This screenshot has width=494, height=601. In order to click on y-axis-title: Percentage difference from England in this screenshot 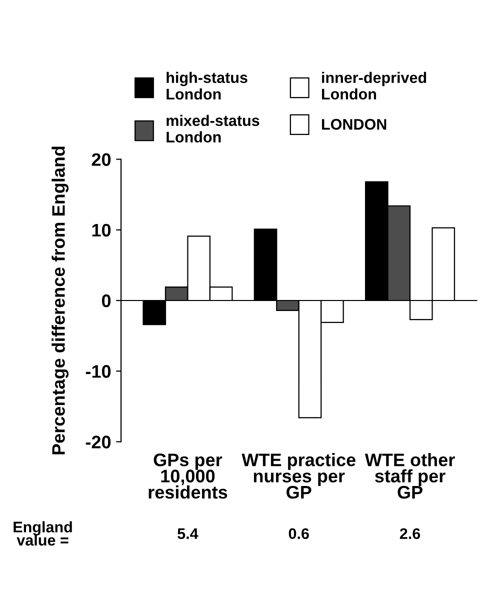, I will do `click(60, 300)`.